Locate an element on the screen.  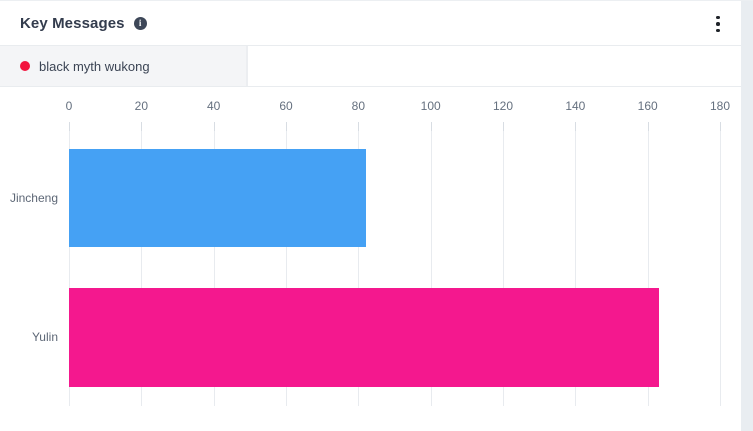
axis-tick-label: 20 is located at coordinates (141, 106).